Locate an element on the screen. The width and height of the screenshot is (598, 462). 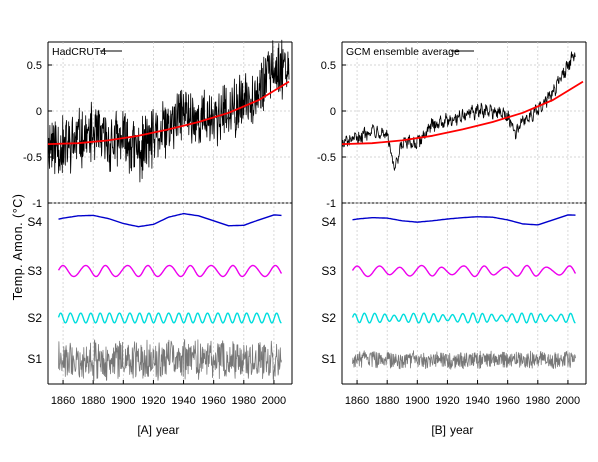
panel-a-comp-label-s4: S4 is located at coordinates (34, 222).